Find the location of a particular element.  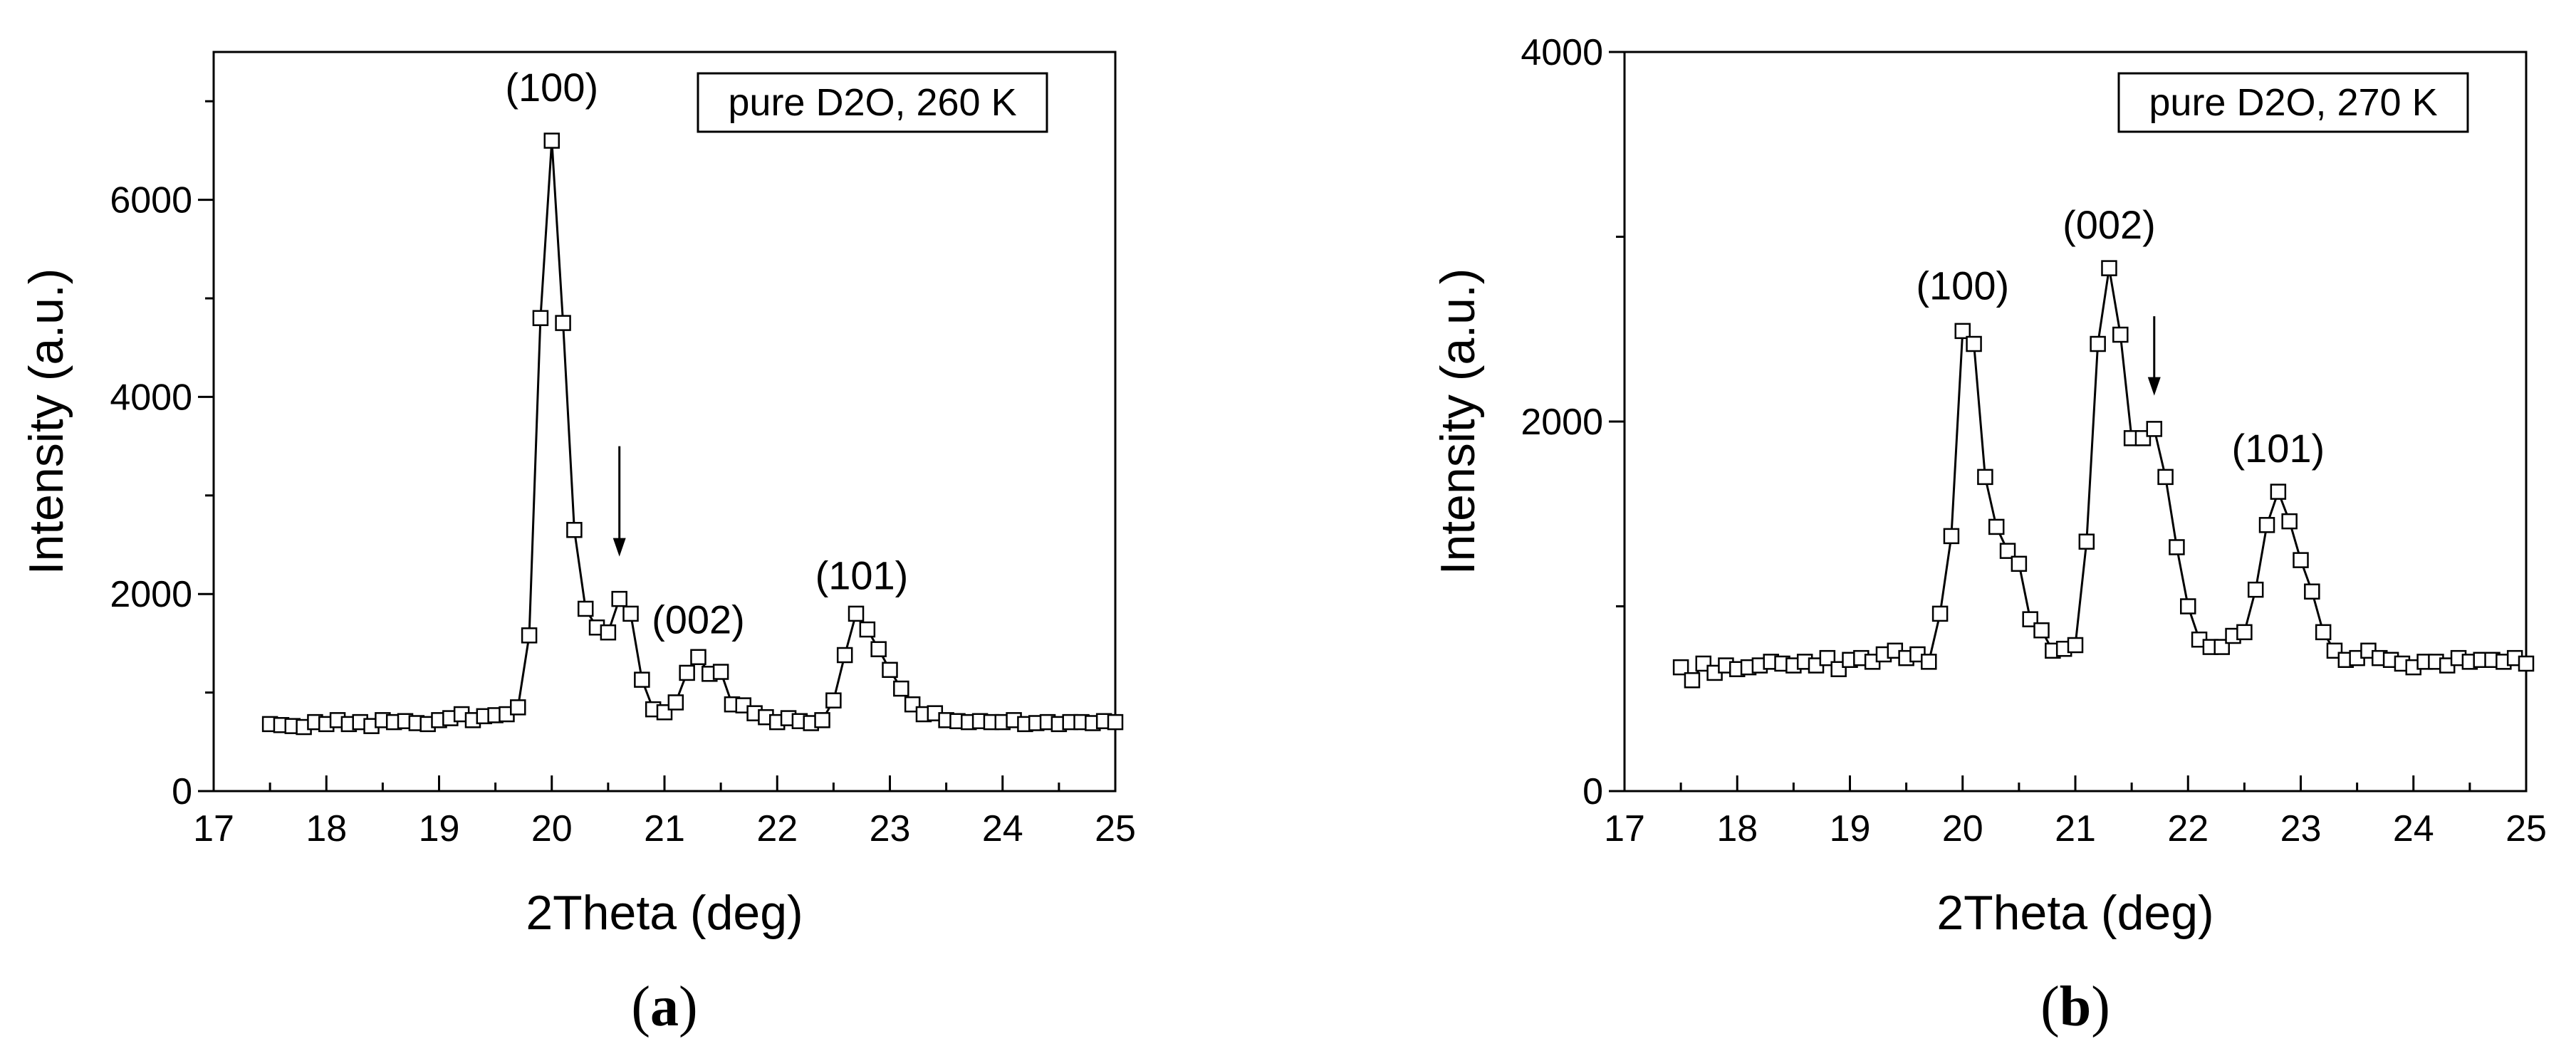

panel-label-letter: a is located at coordinates (664, 1007).